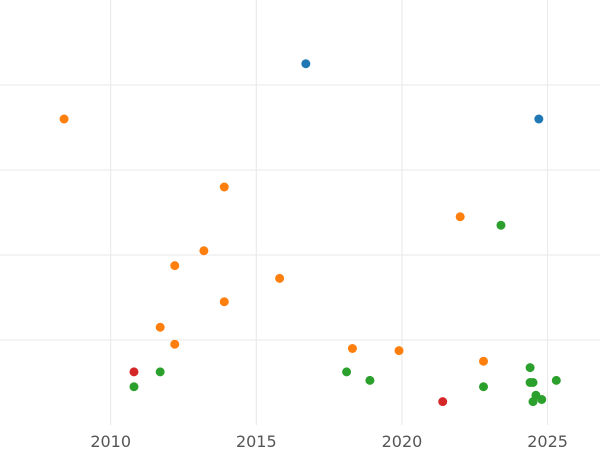 This screenshot has height=450, width=600. Describe the element at coordinates (329, 441) in the screenshot. I see `x-axis-tick-labels: 2010 2015 2020 2025` at that location.